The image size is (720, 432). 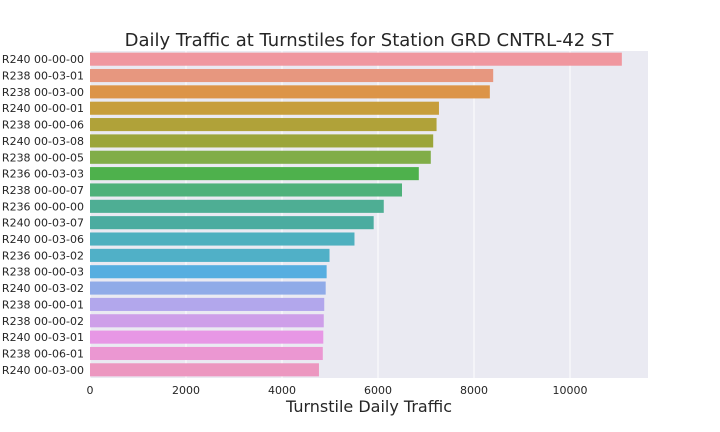 I want to click on x-tick-labels: 0 2000 4000 6000 8000 10000, so click(x=337, y=390).